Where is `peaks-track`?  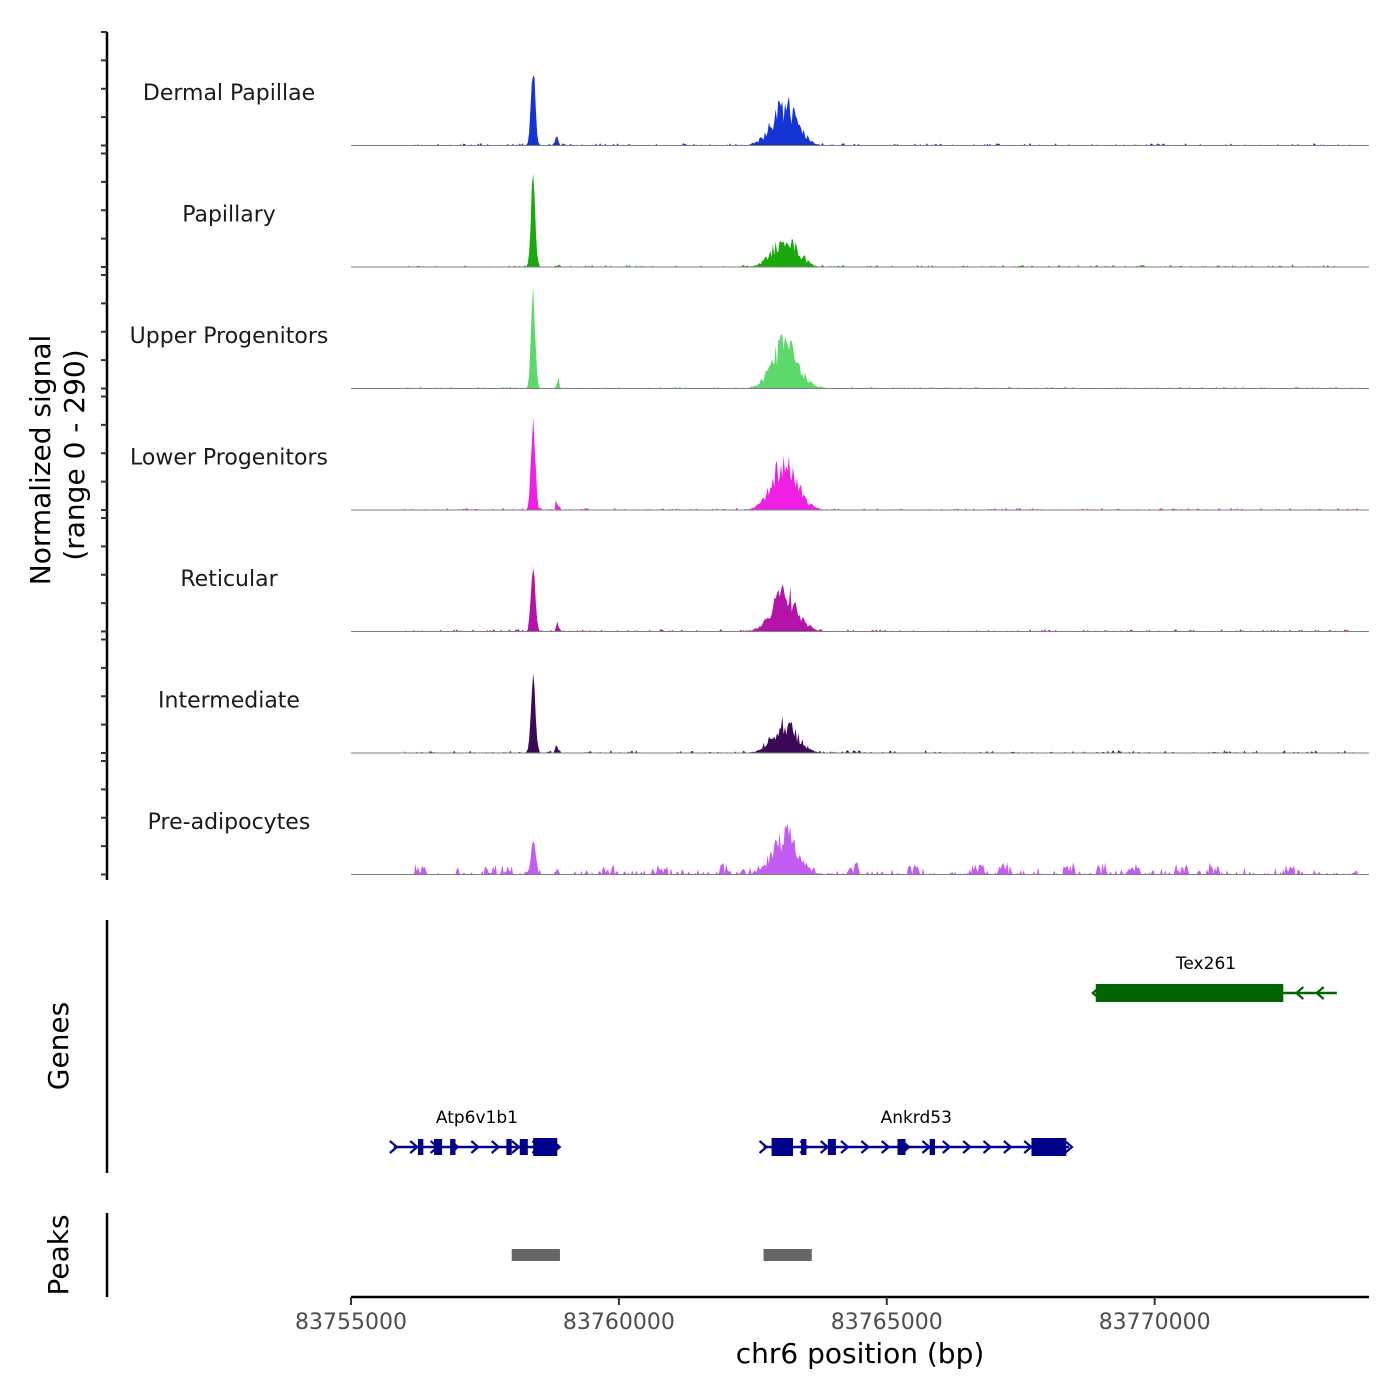
peaks-track is located at coordinates (661, 1255).